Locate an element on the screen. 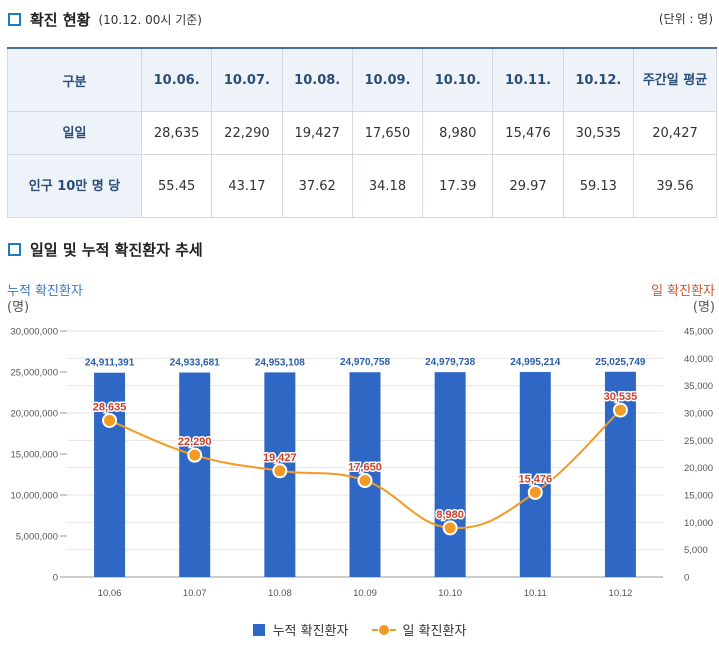 Image resolution: width=719 pixels, height=645 pixels. line-value-label: 28,635 is located at coordinates (110, 407).